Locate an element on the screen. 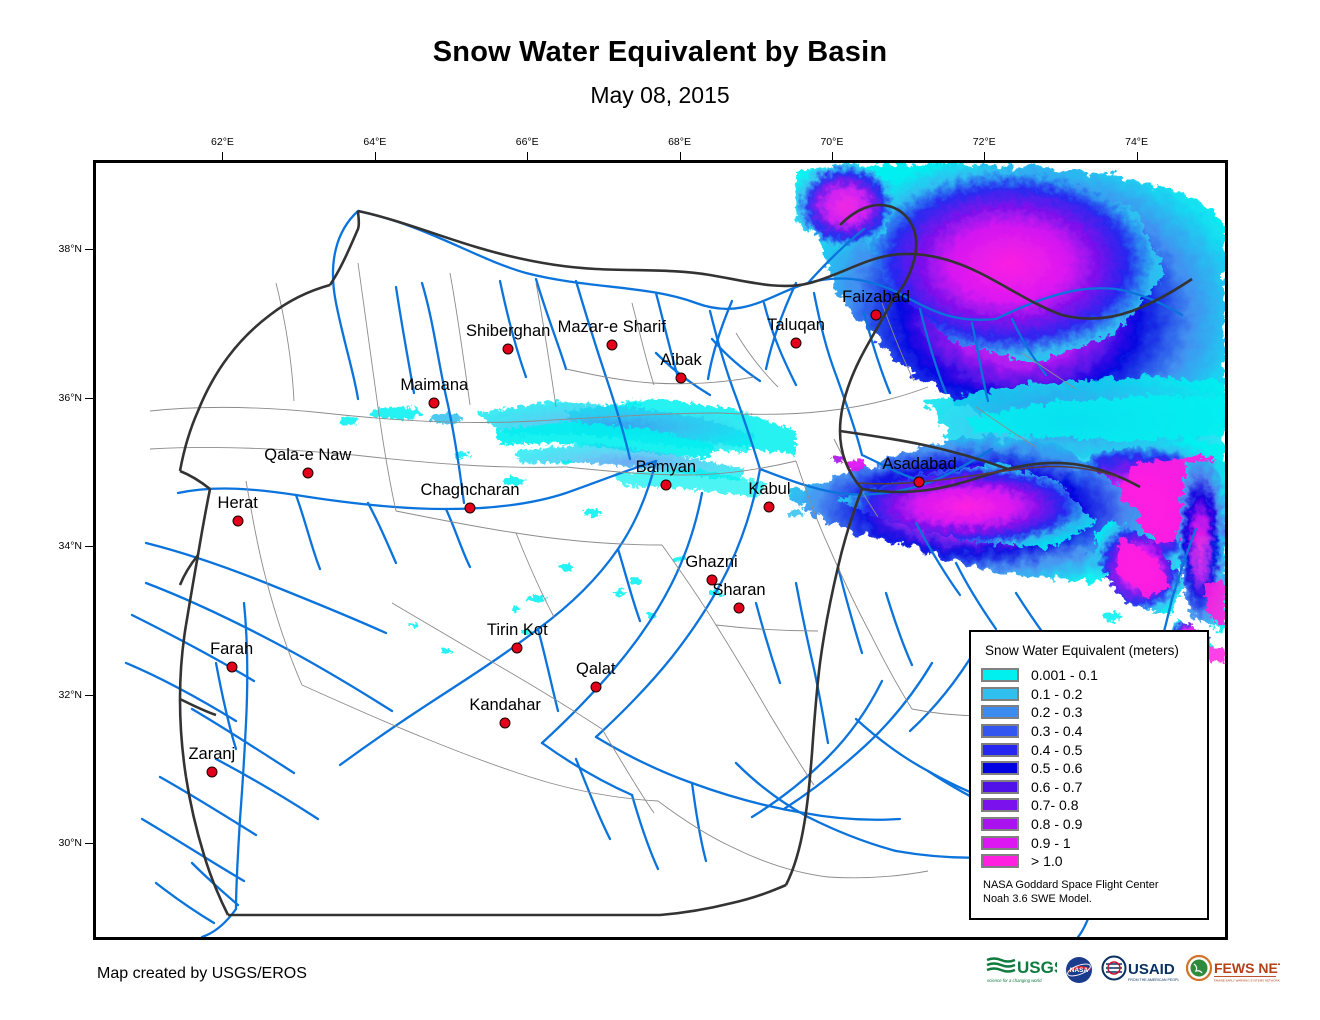  city-marker-tirin-kot is located at coordinates (517, 648).